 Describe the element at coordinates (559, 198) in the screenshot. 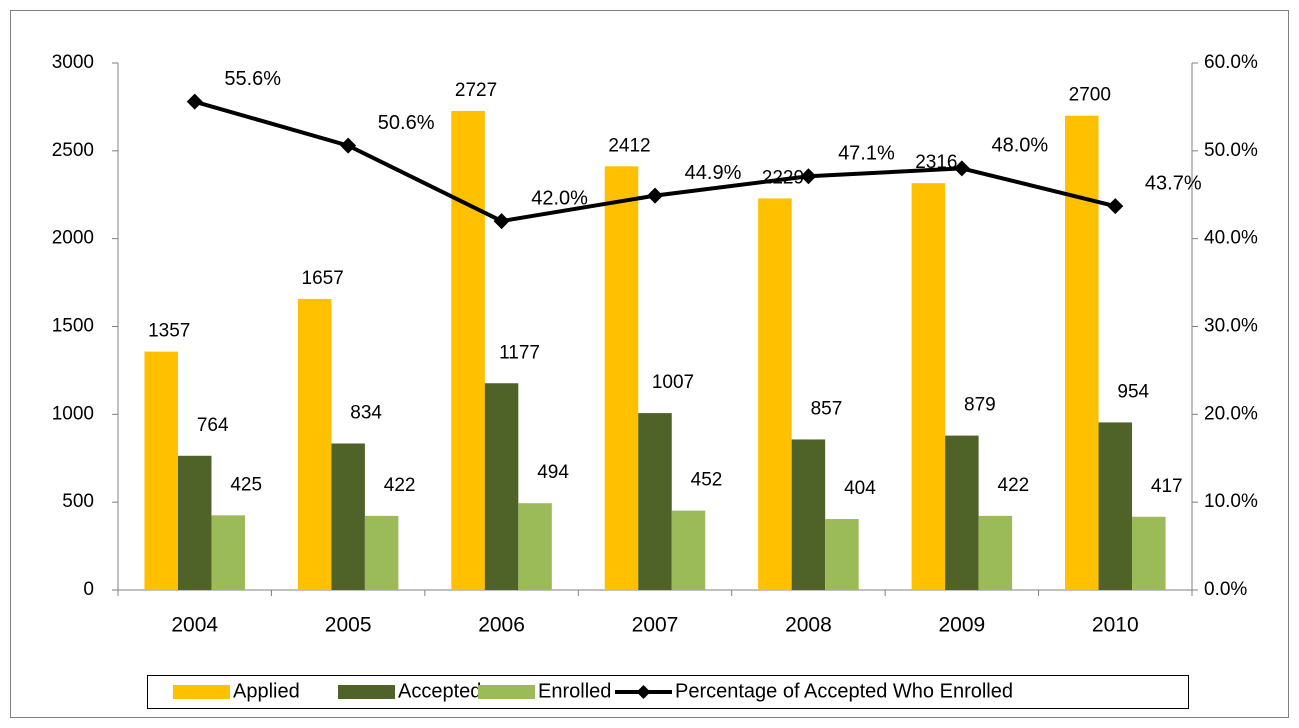

I see `line-value-label: 42.0%` at that location.